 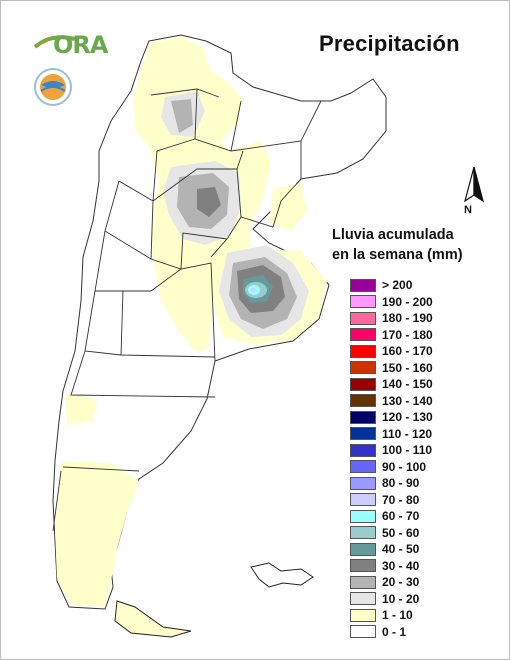 What do you see at coordinates (407, 367) in the screenshot?
I see `legend-label: 150 - 160` at bounding box center [407, 367].